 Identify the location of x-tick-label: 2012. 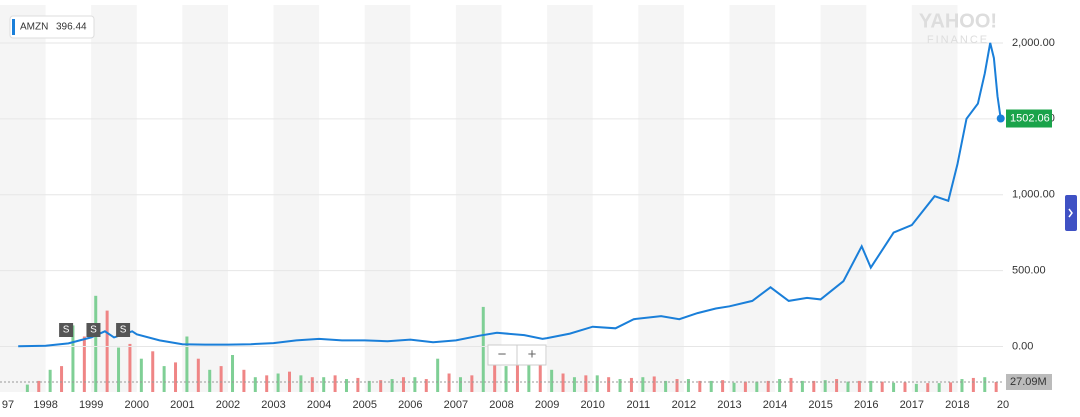
(684, 405).